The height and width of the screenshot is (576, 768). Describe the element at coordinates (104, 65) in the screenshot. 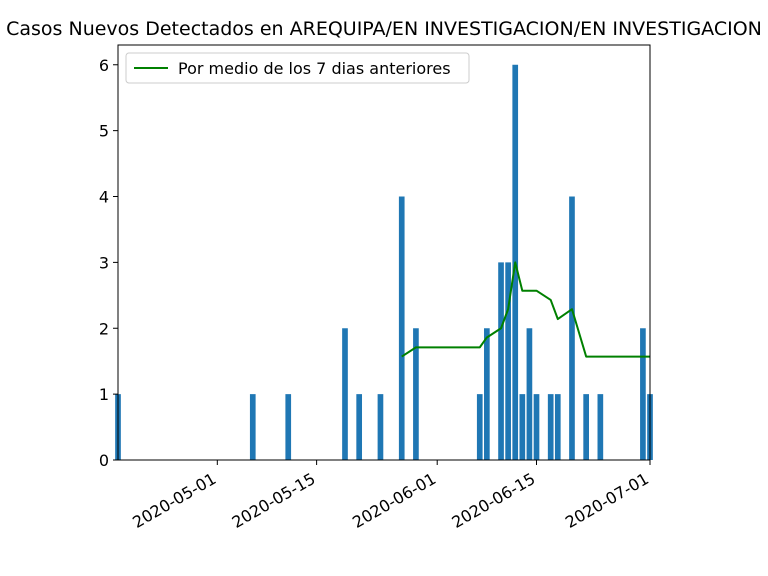

I see `y-tick-label-6: 6` at that location.